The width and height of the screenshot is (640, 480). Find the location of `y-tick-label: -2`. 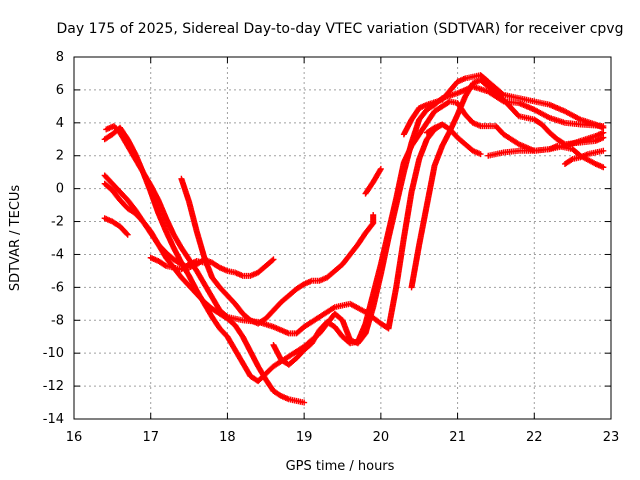

y-tick-label: -2 is located at coordinates (57, 222).